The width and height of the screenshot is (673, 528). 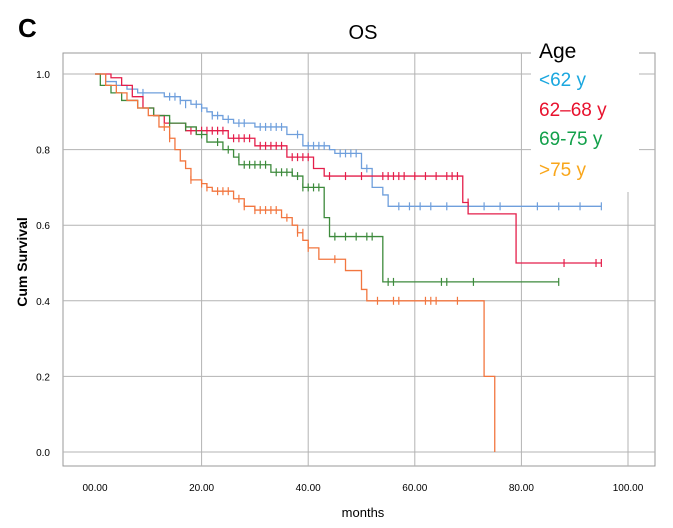 I want to click on x-tick-label: 20.00, so click(x=201, y=488).